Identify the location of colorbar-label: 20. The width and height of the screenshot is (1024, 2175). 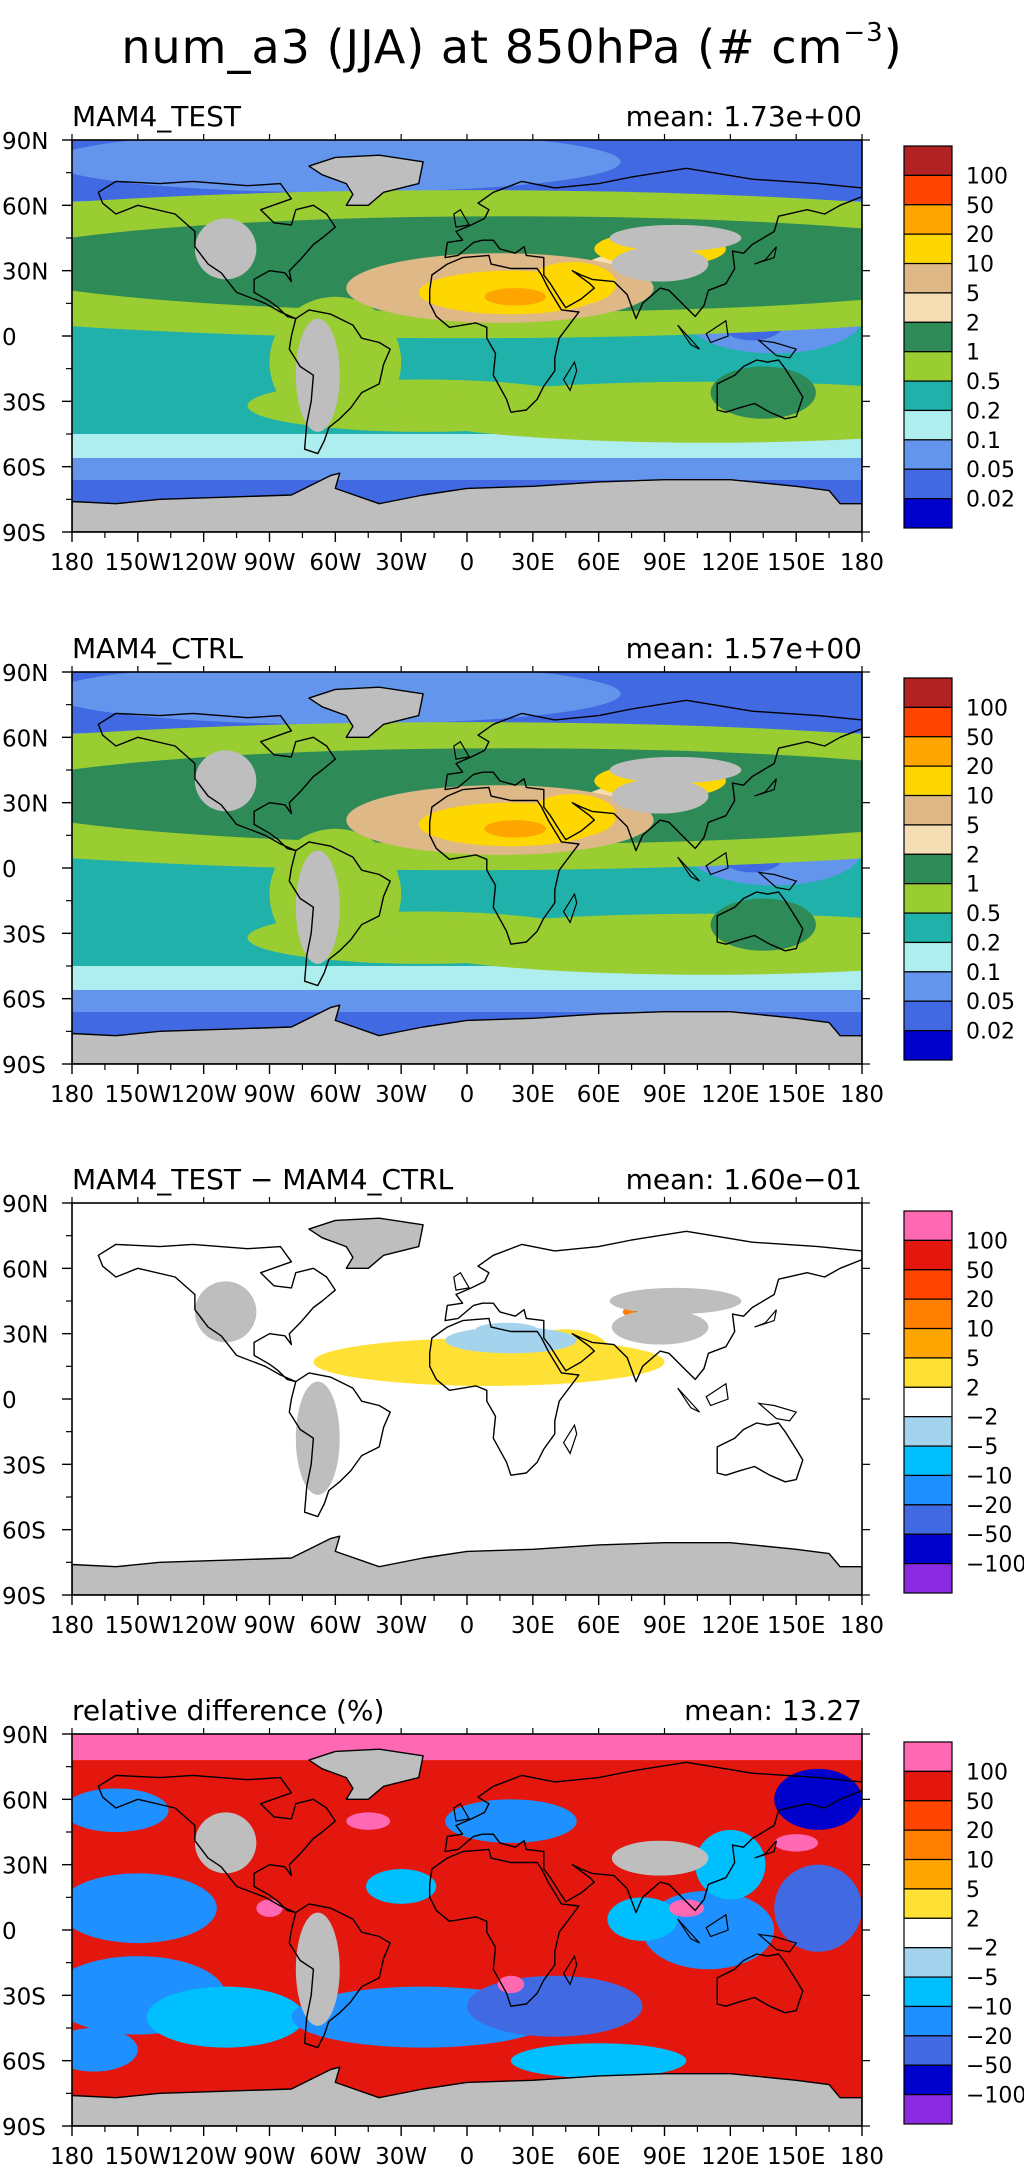
(980, 235).